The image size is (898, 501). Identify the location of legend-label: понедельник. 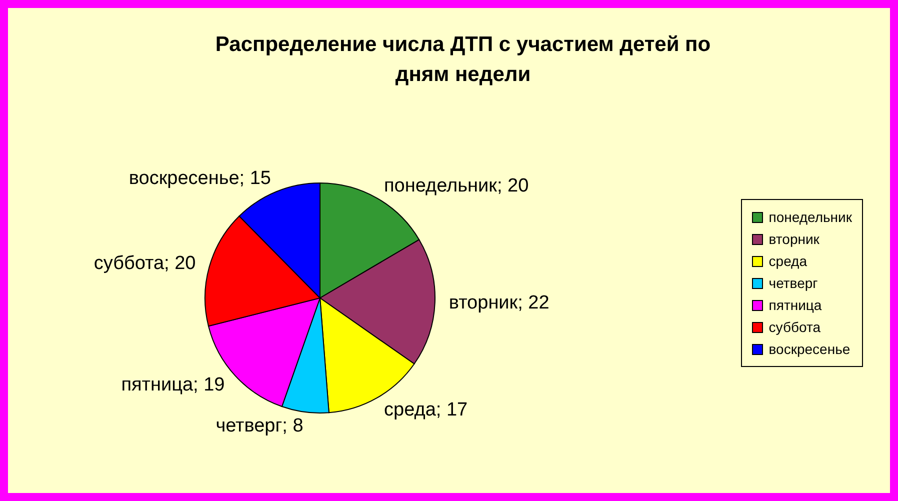
(810, 217).